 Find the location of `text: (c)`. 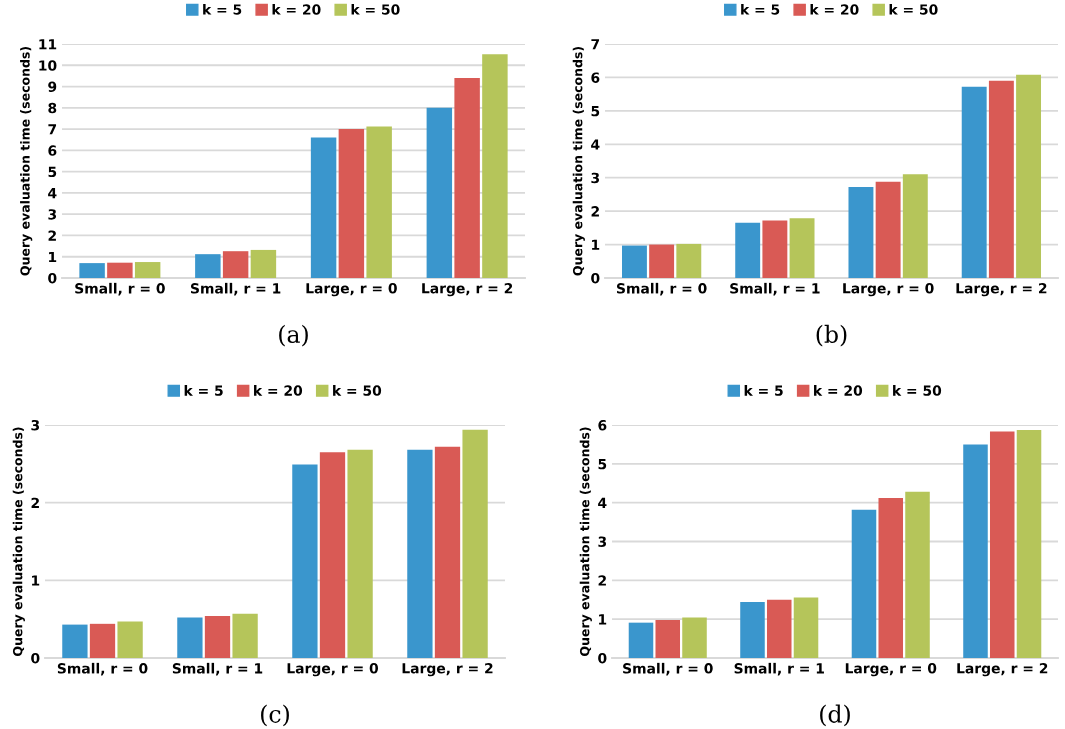

text: (c) is located at coordinates (275, 715).